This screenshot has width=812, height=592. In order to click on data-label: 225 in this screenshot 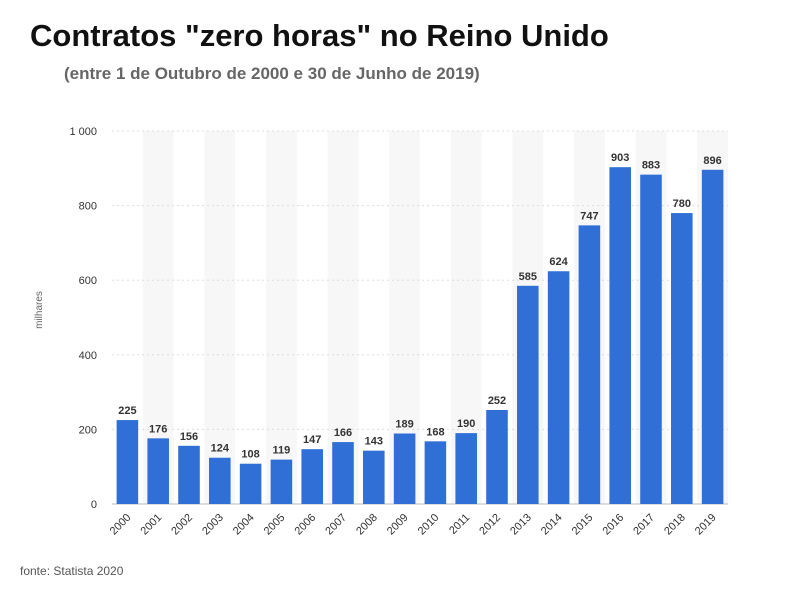, I will do `click(127, 411)`.